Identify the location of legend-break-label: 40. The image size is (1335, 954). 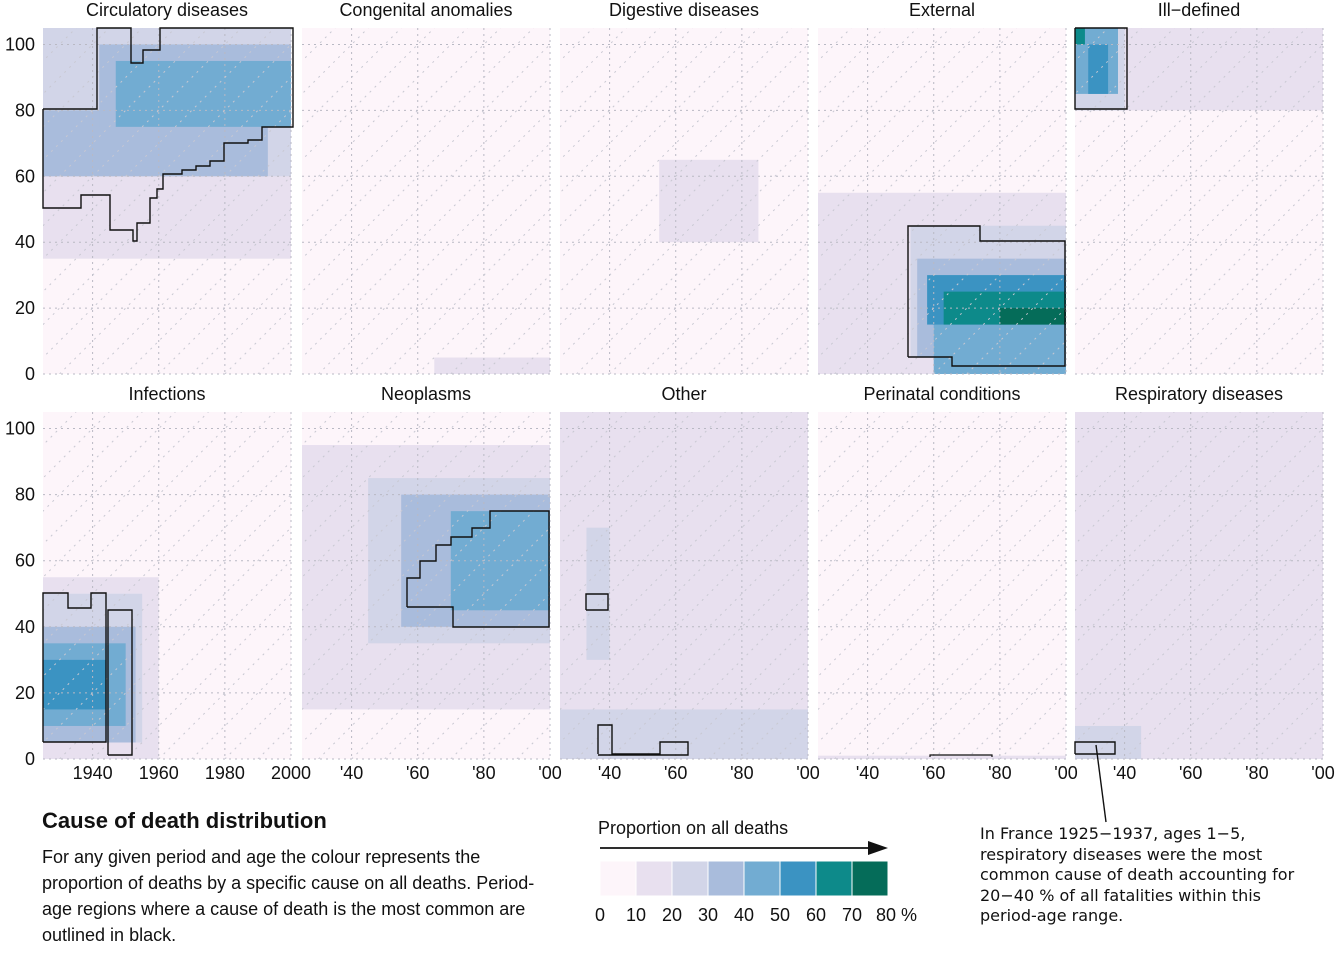
(744, 915).